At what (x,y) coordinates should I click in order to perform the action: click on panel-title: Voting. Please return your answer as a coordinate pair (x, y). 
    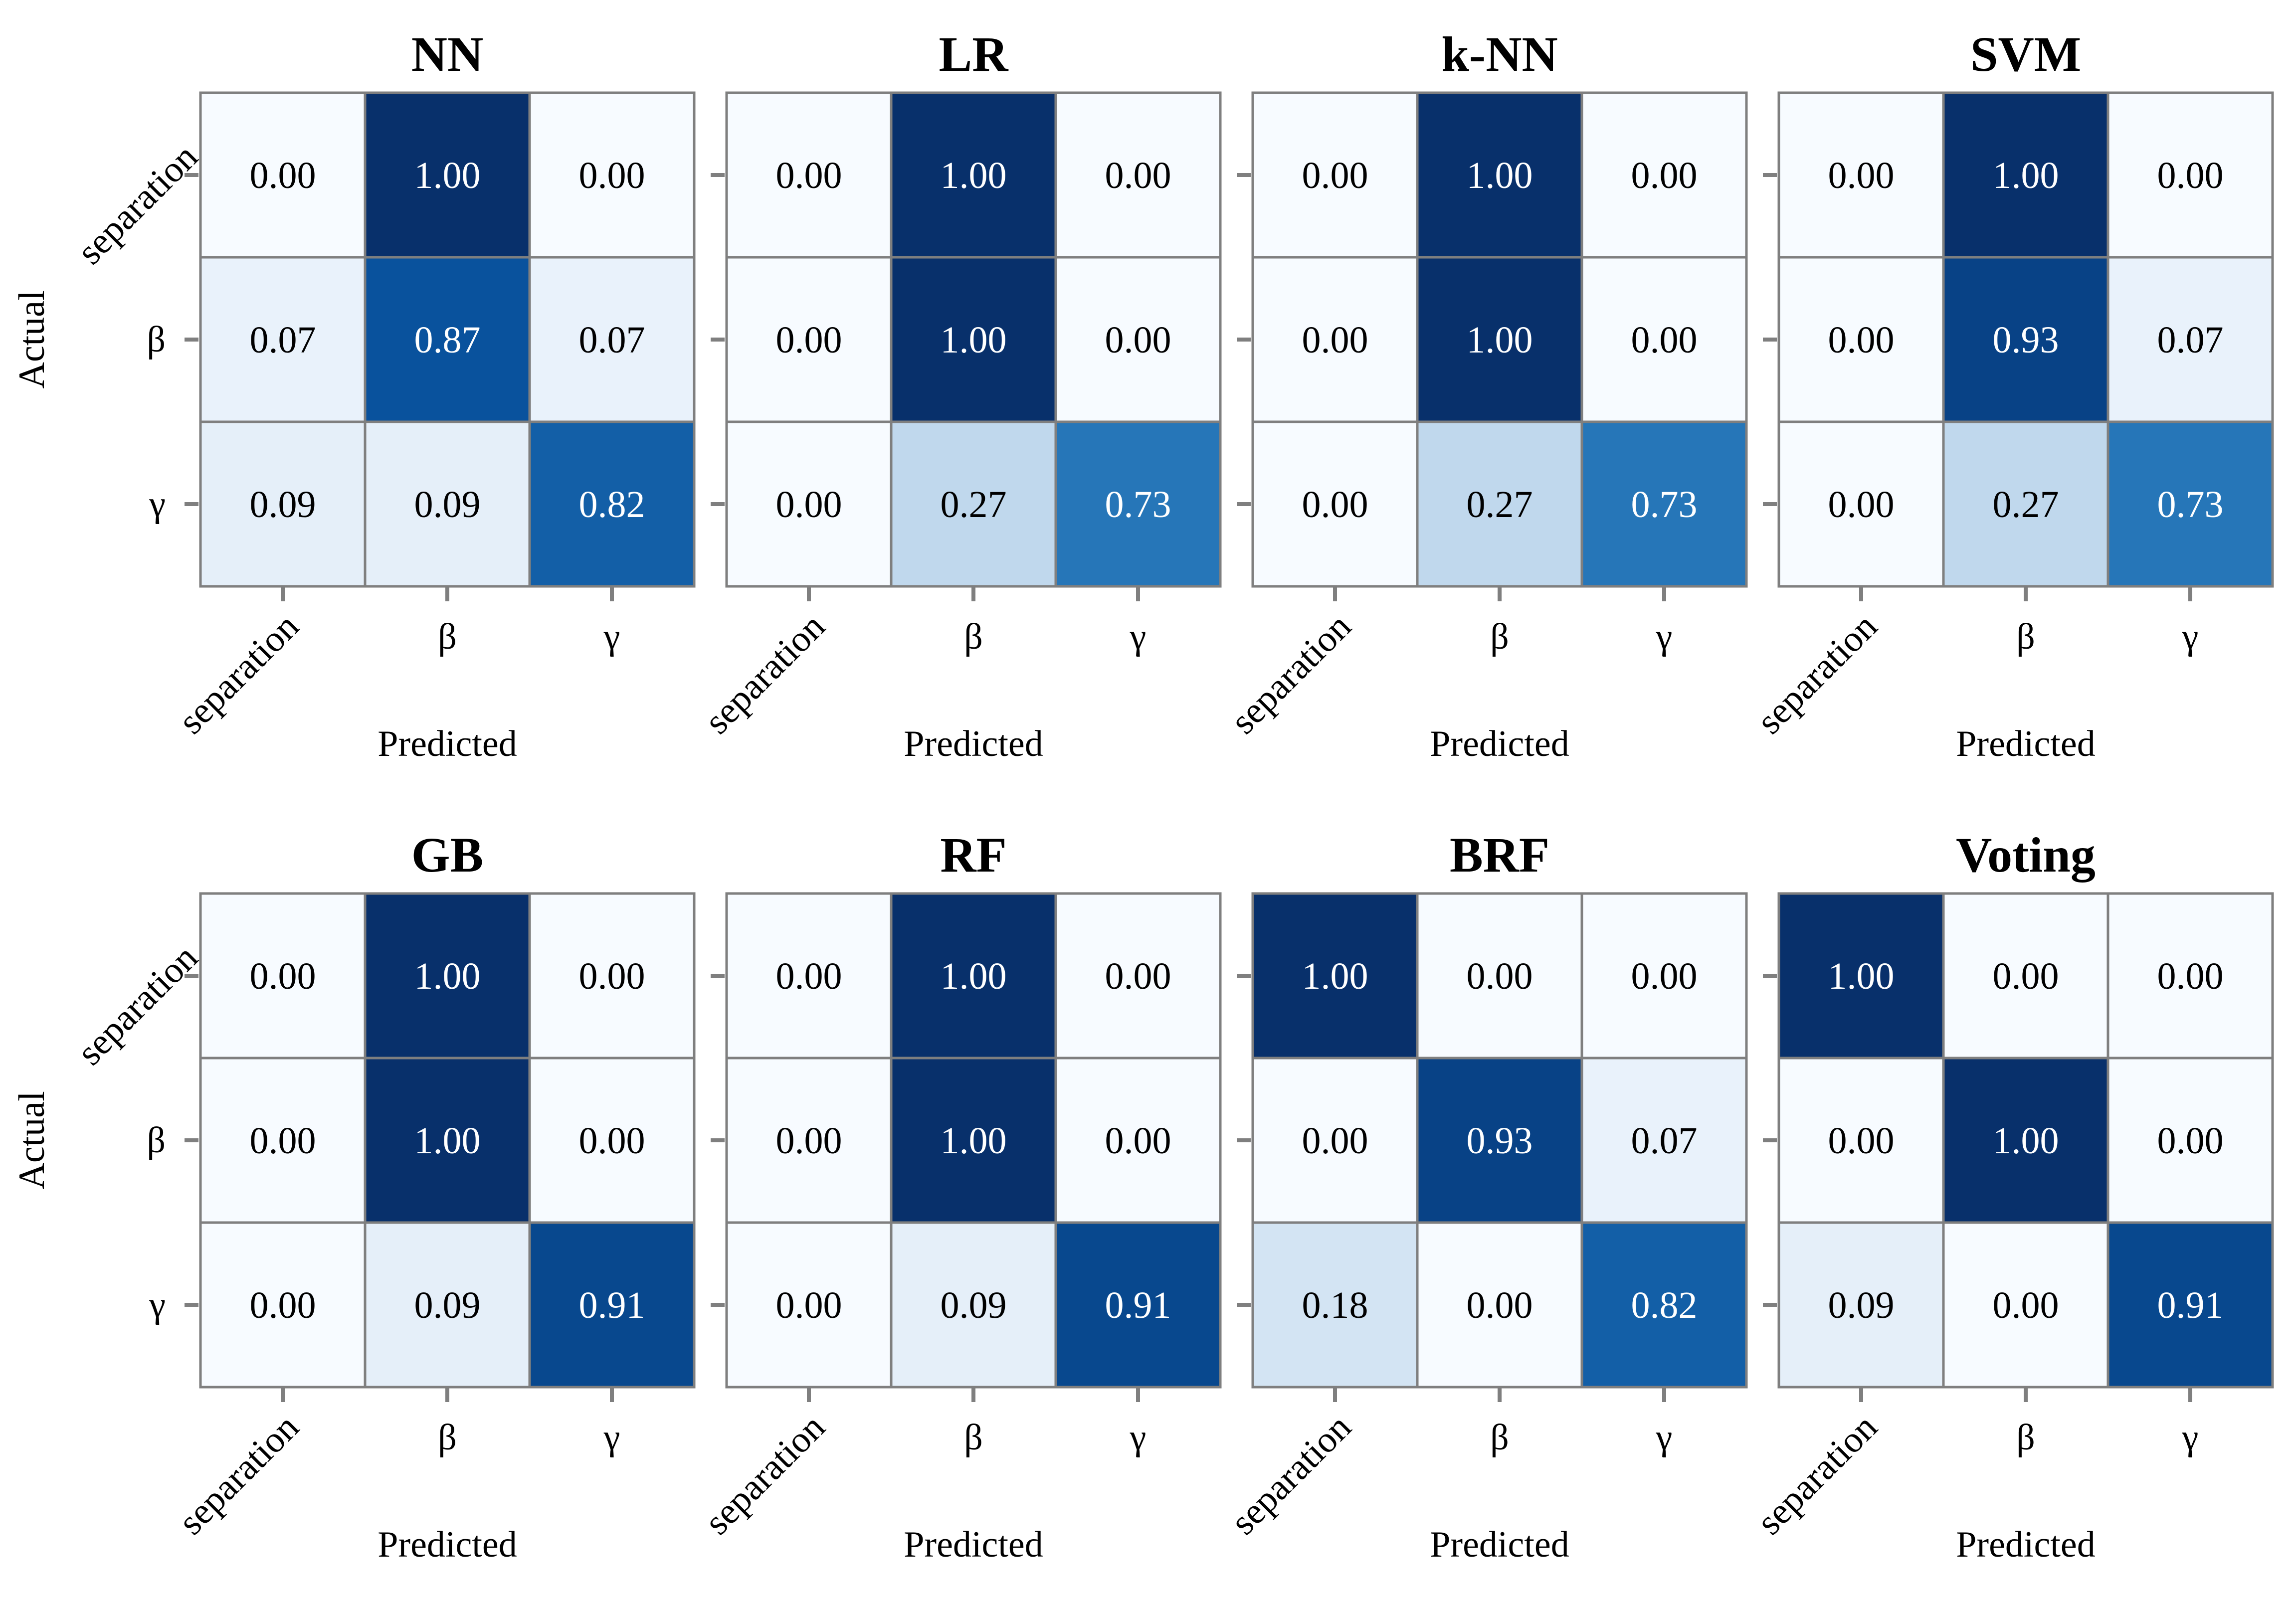
    Looking at the image, I should click on (2026, 855).